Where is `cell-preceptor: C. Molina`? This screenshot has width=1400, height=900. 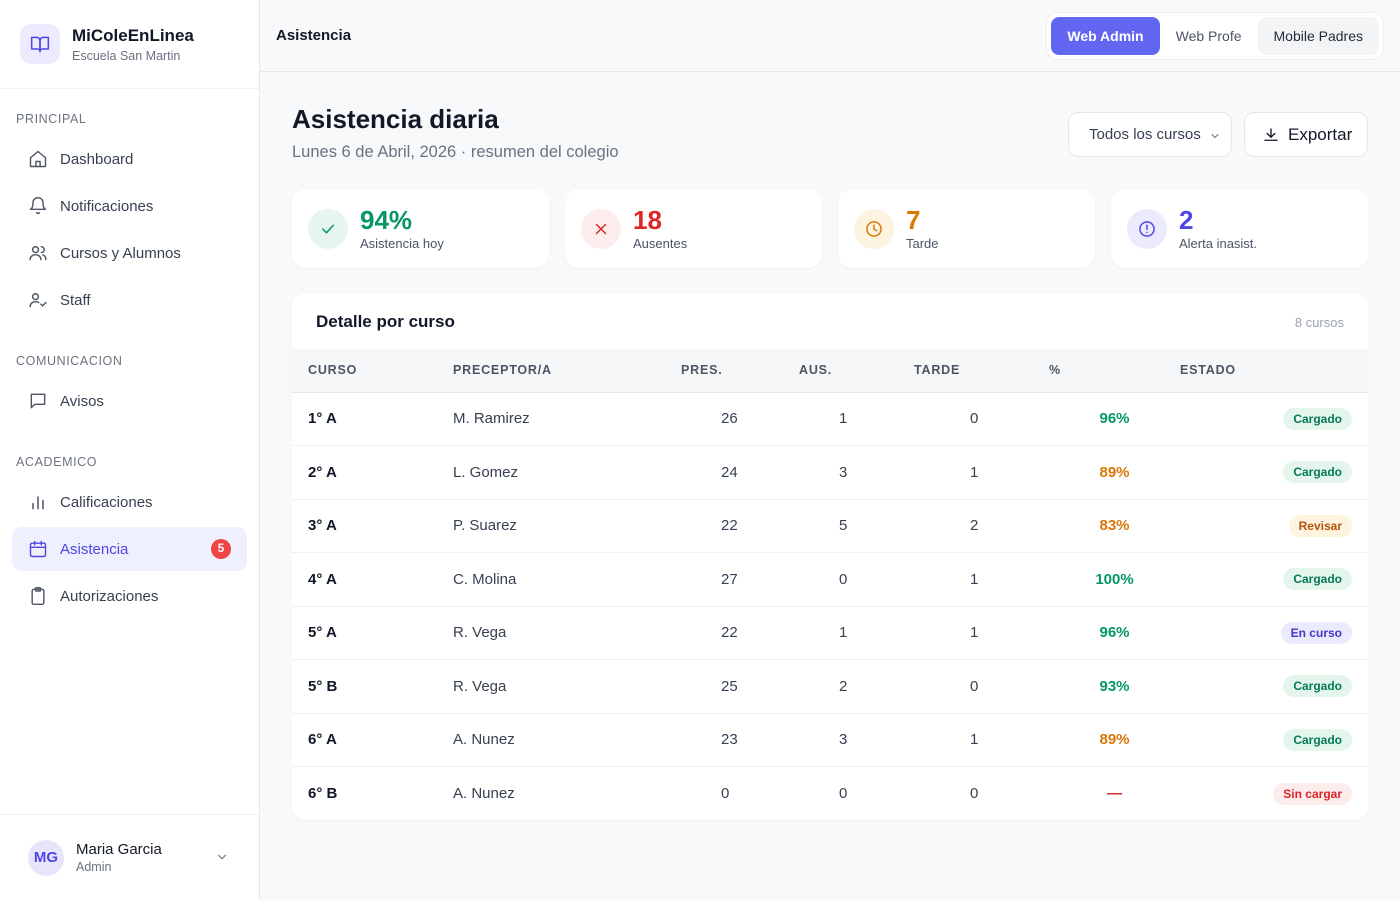 cell-preceptor: C. Molina is located at coordinates (567, 579).